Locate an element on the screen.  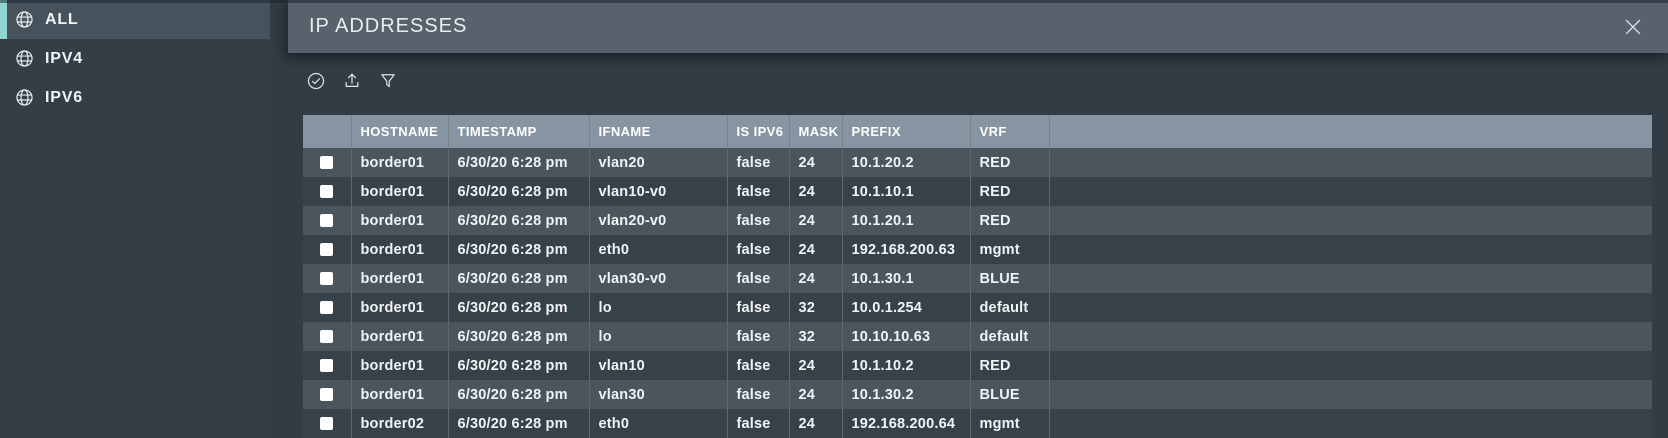
cell-ifname: vlan10-v0 is located at coordinates (657, 191).